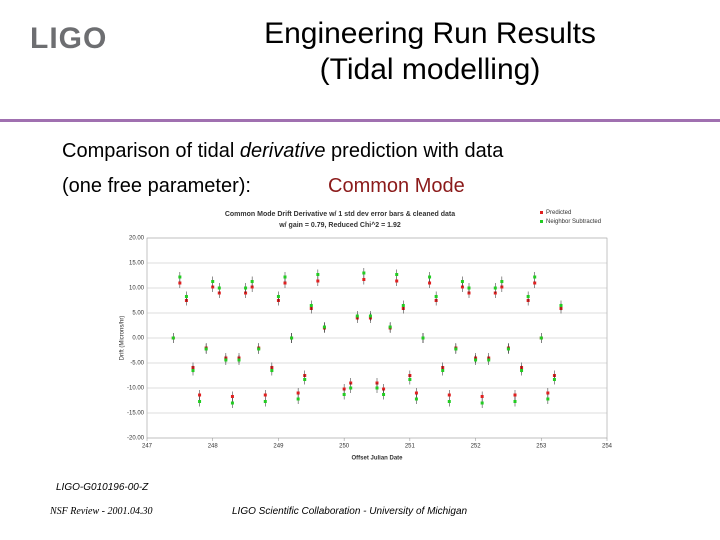  Describe the element at coordinates (360, 120) in the screenshot. I see `divider` at that location.